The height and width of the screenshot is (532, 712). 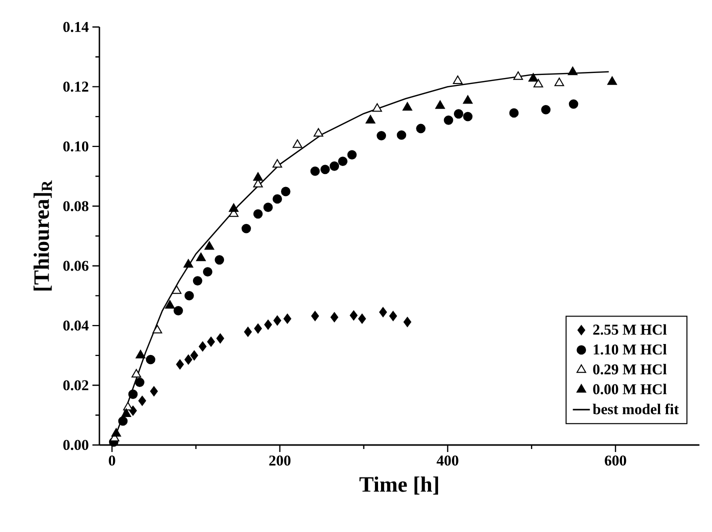 What do you see at coordinates (76, 325) in the screenshot?
I see `y-tick-label: 0.04` at bounding box center [76, 325].